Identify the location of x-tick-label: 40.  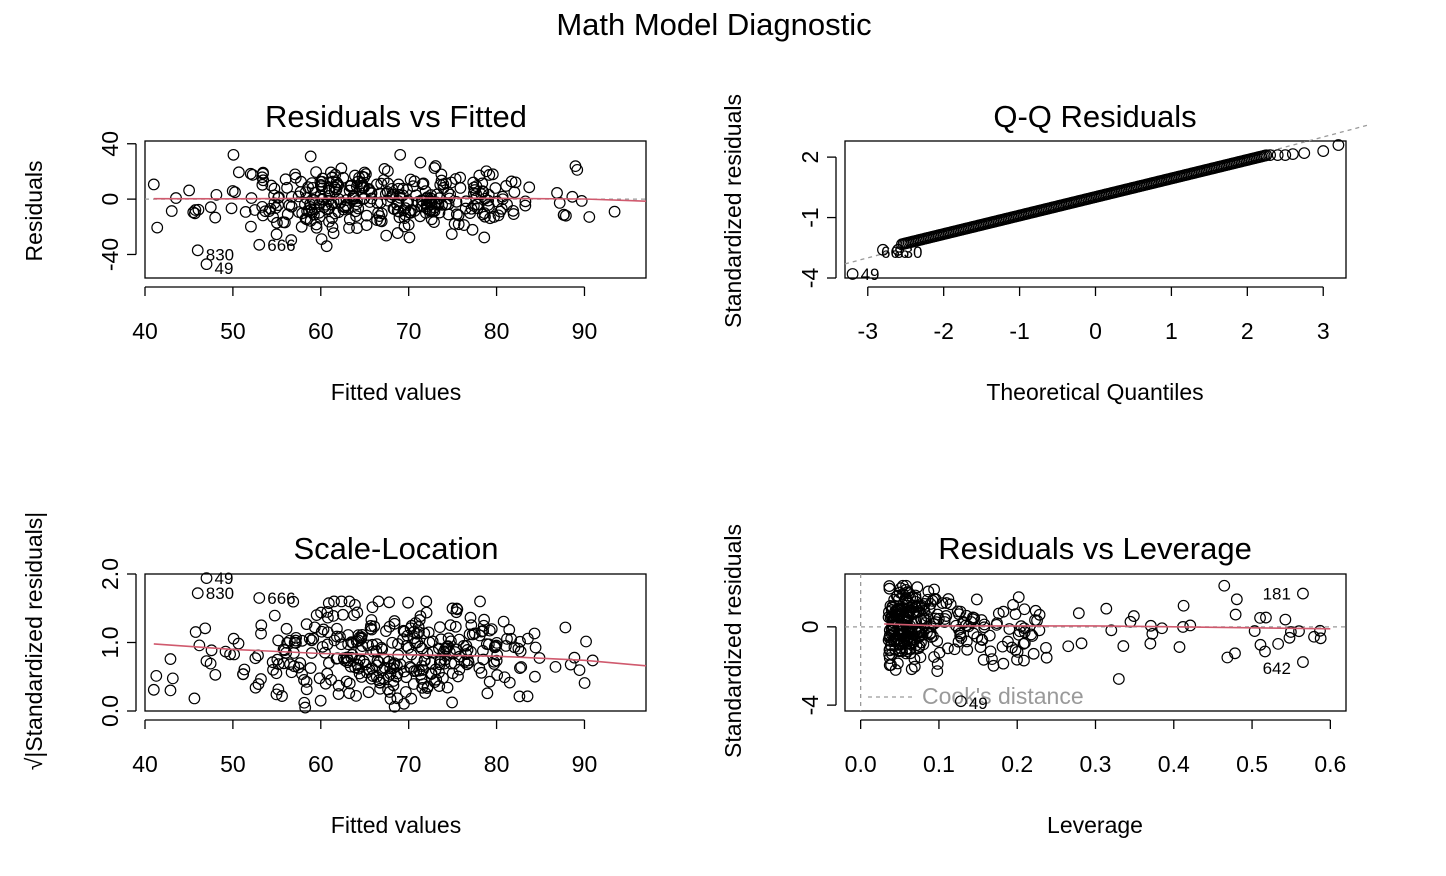
(145, 764).